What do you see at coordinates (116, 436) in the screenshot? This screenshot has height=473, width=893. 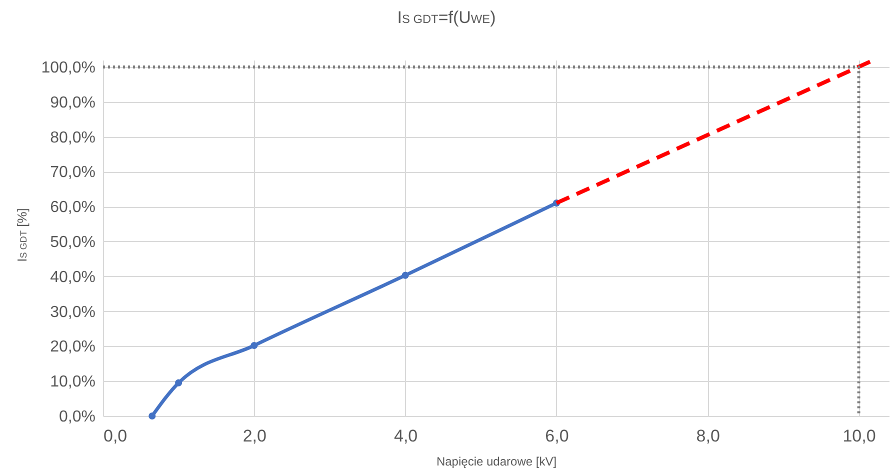 I see `x-tick-label: 0,0` at bounding box center [116, 436].